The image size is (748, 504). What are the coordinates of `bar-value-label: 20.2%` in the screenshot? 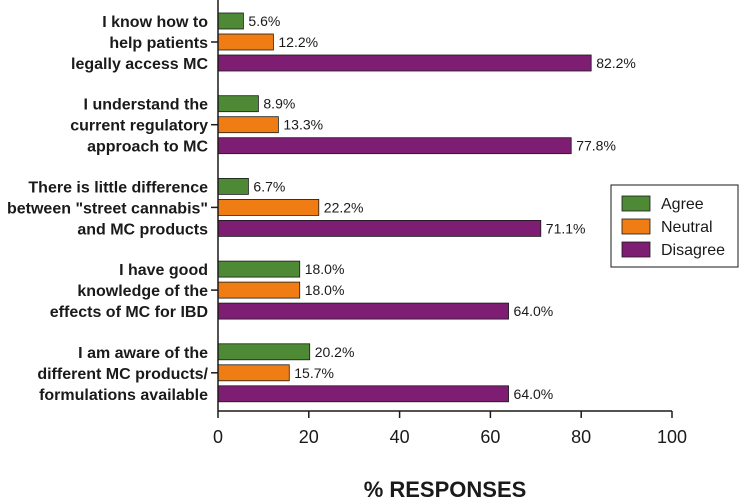 It's located at (335, 352).